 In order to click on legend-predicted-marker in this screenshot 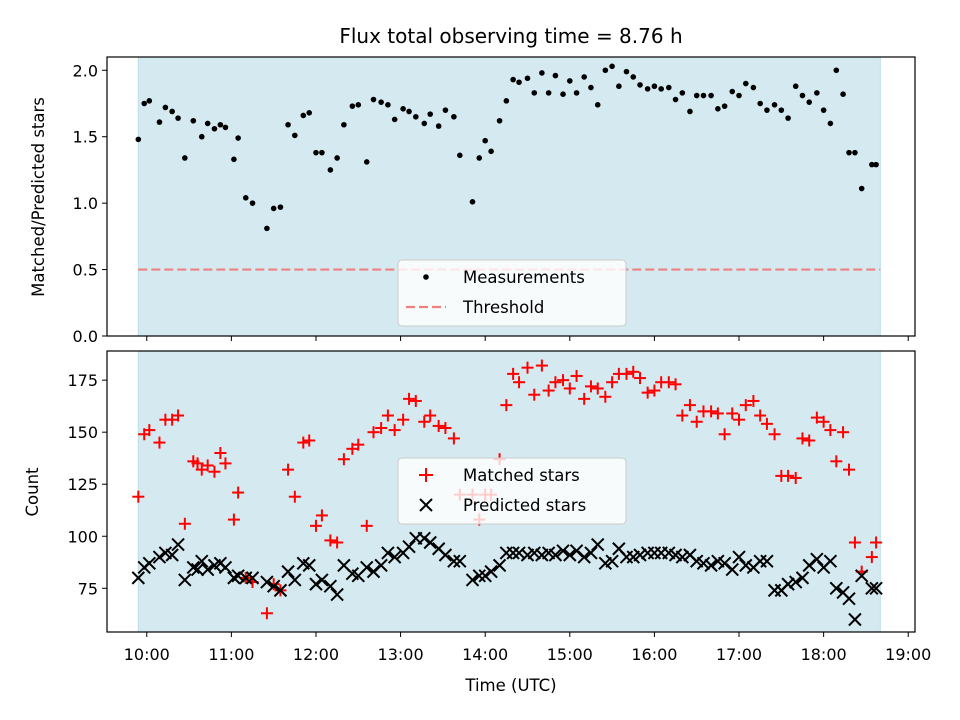, I will do `click(426, 505)`.